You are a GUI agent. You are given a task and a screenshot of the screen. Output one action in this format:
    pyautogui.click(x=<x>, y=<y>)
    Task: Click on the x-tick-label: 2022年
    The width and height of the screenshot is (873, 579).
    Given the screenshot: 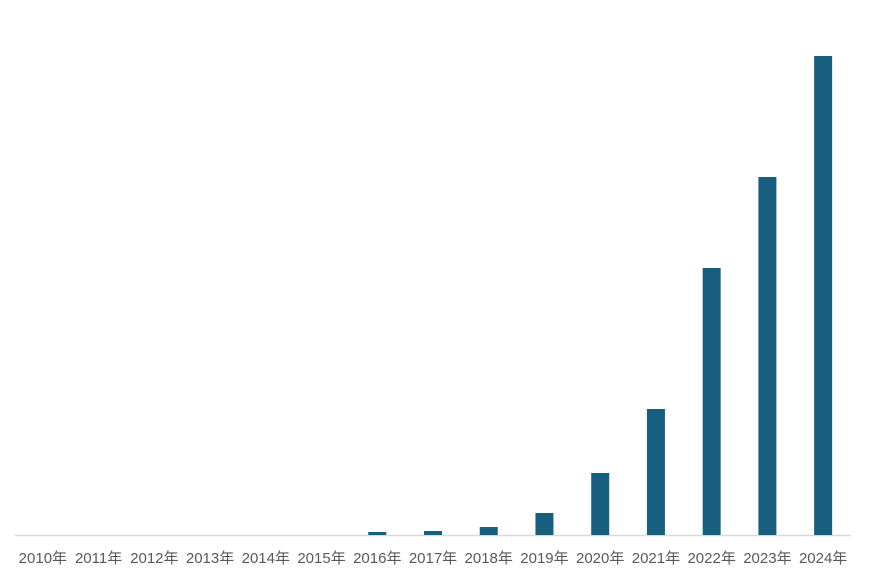 What is the action you would take?
    pyautogui.click(x=711, y=558)
    